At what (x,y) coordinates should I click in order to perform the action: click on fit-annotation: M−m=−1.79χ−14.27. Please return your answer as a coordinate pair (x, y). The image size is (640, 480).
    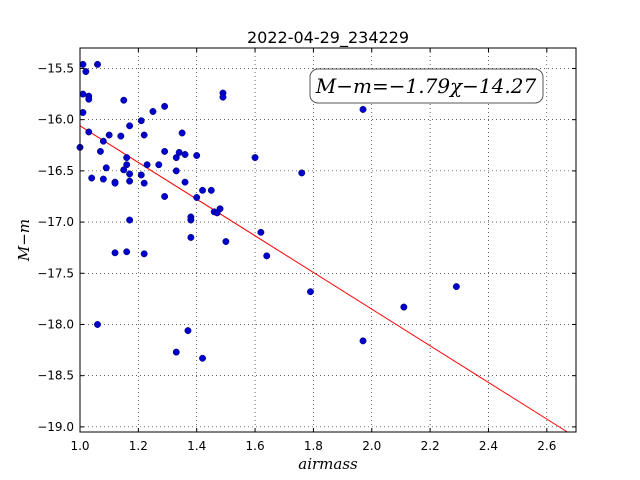
    Looking at the image, I should click on (426, 86).